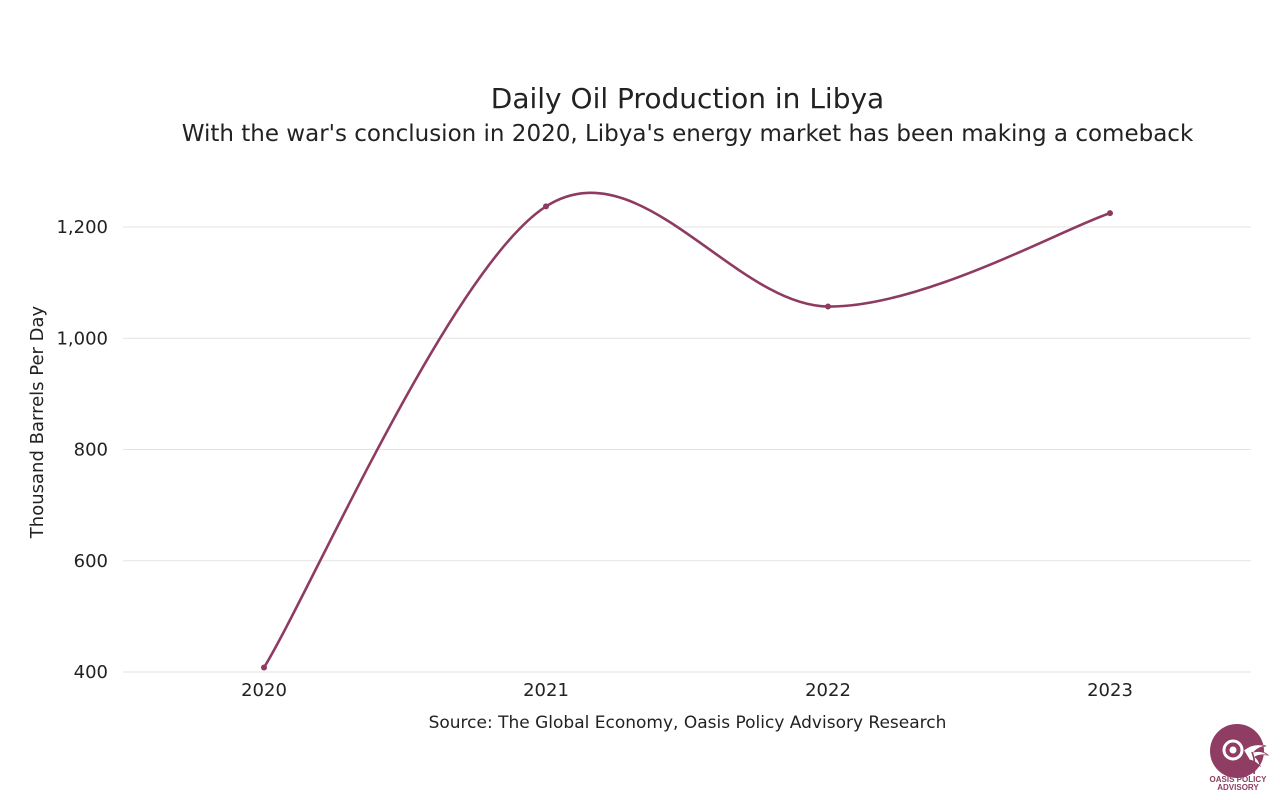 The width and height of the screenshot is (1280, 800). What do you see at coordinates (1238, 783) in the screenshot?
I see `logo-text: OASIS POLICY ADVISORY` at bounding box center [1238, 783].